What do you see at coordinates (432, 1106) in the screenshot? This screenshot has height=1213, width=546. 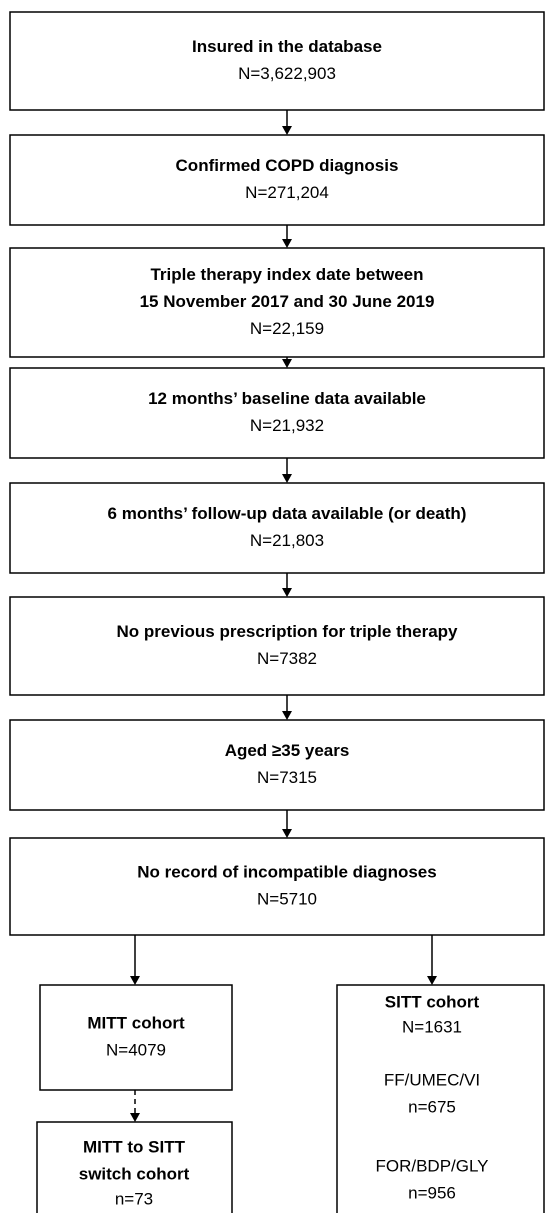 I see `subgroup-count: n=675` at bounding box center [432, 1106].